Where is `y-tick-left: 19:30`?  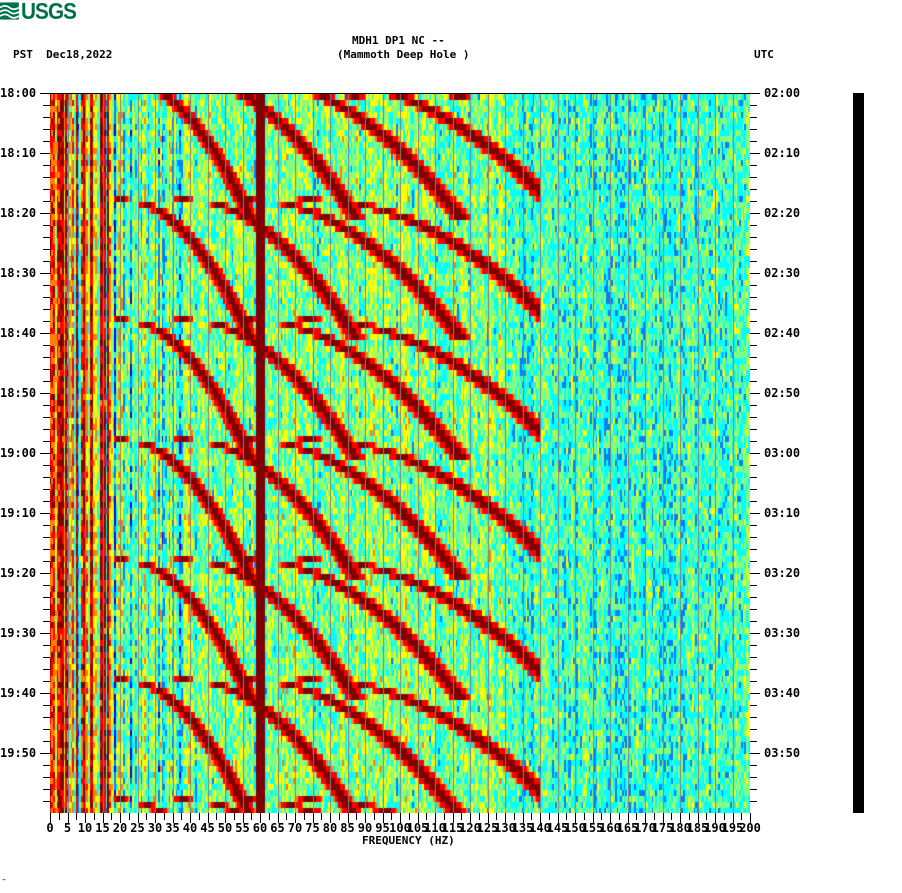 y-tick-left: 19:30 is located at coordinates (18, 633).